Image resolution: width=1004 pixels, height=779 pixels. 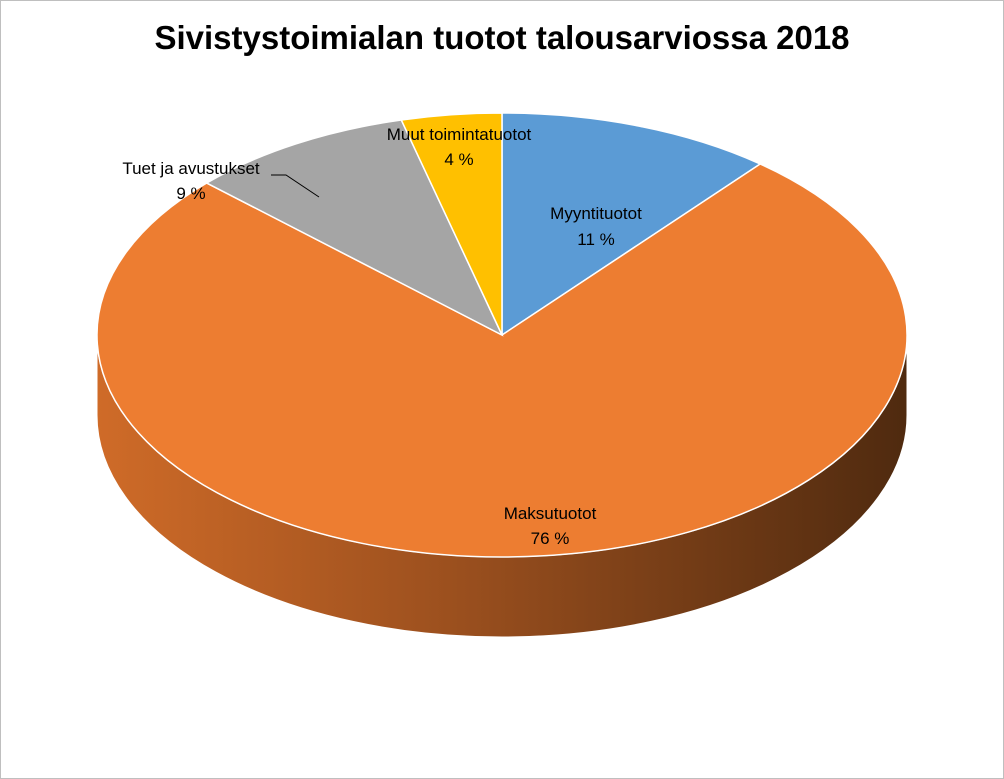 I want to click on pie-slice-muut-toimintatuotot, so click(x=451, y=224).